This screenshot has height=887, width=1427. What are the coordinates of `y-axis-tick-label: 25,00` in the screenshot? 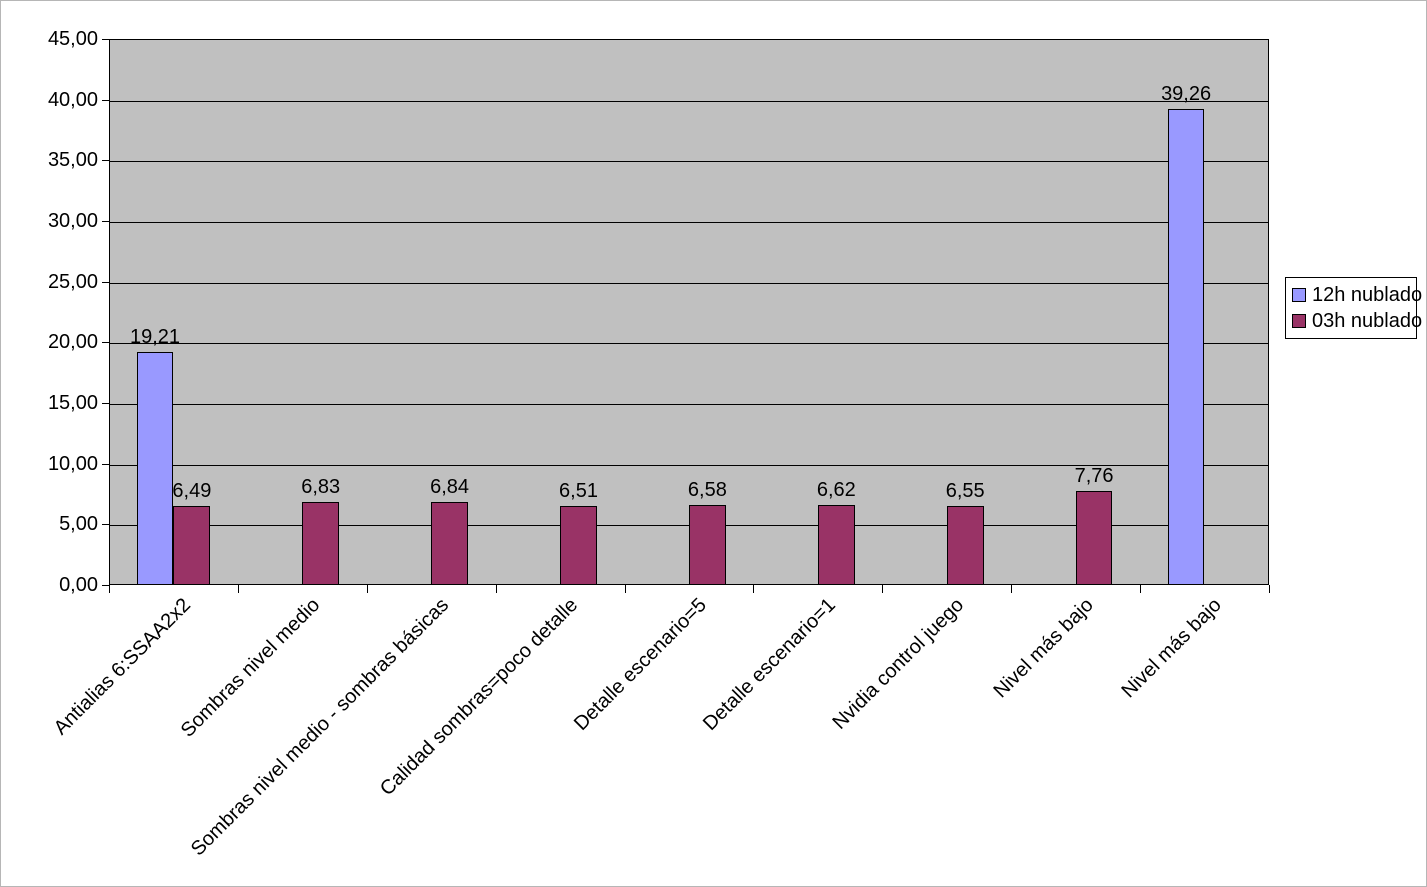 It's located at (72, 282).